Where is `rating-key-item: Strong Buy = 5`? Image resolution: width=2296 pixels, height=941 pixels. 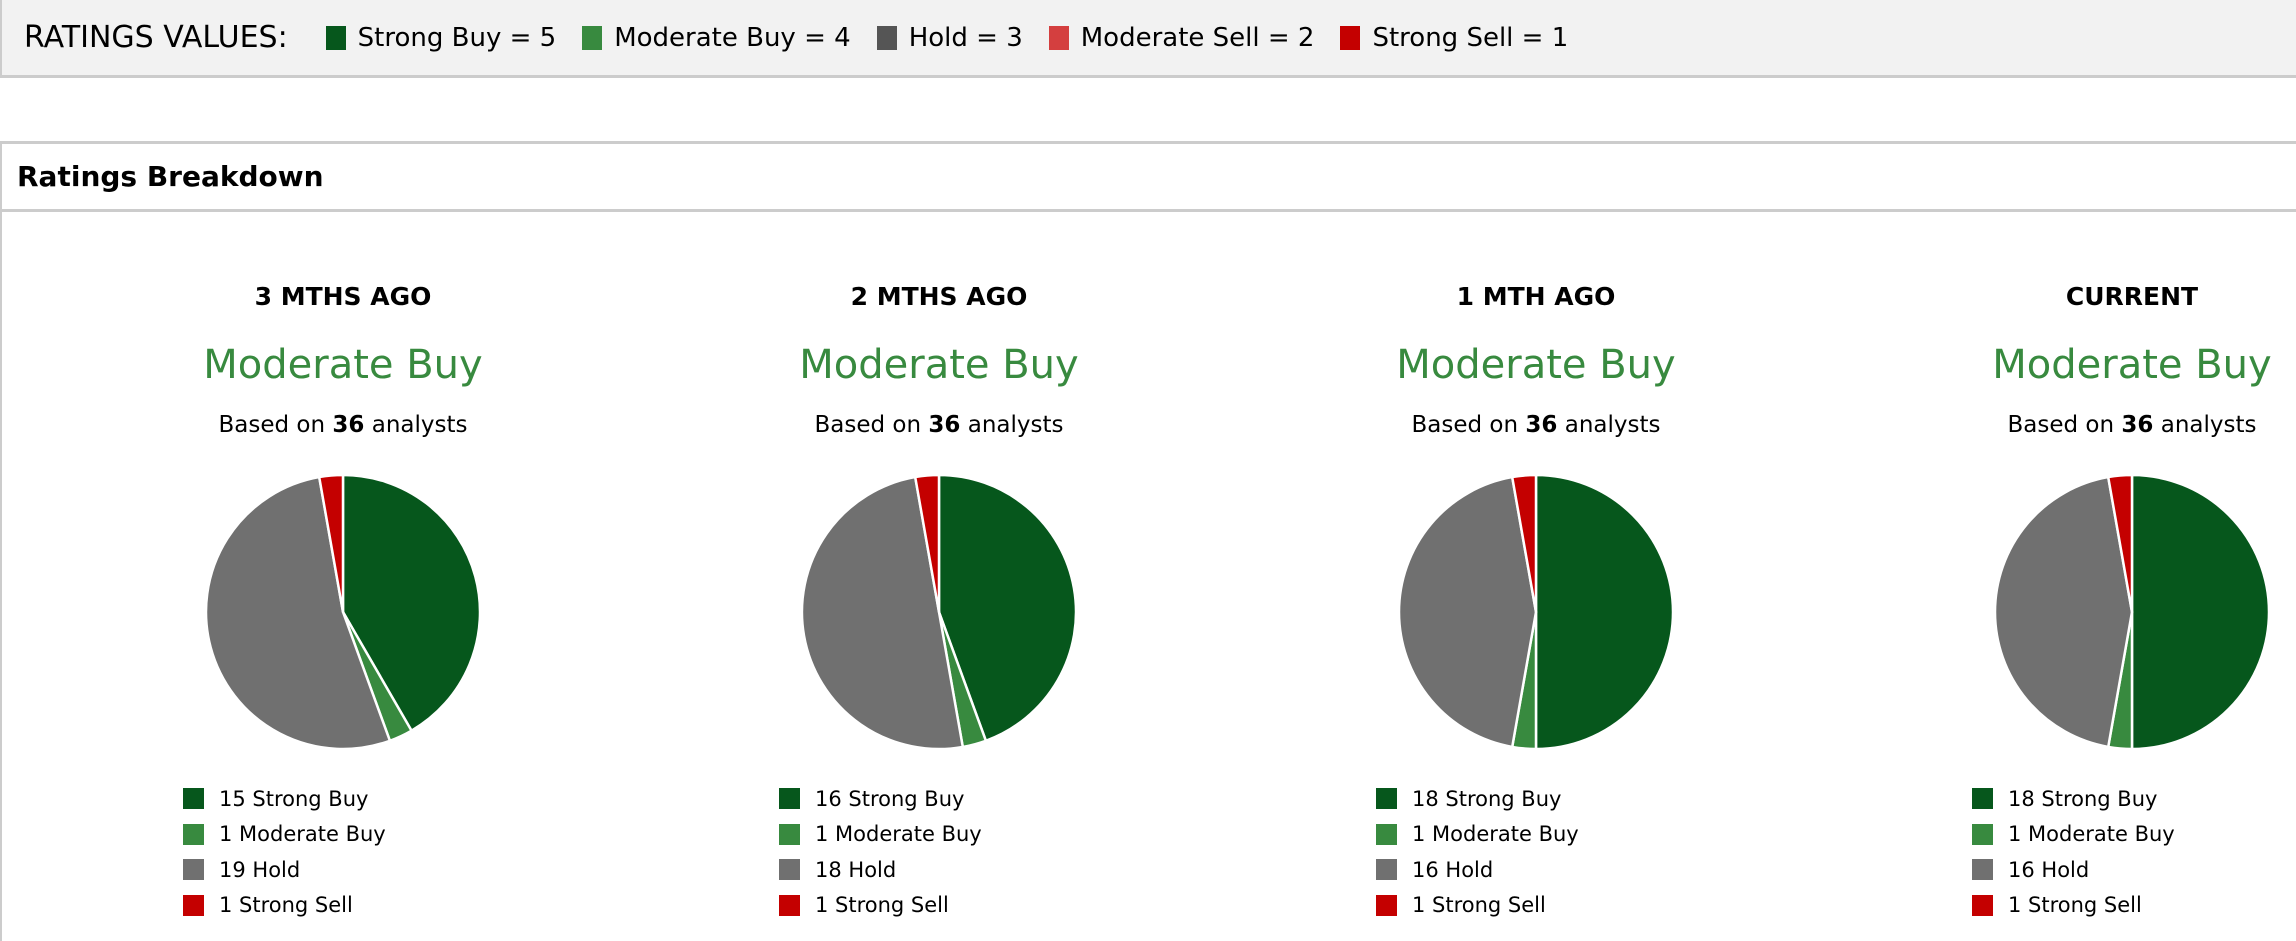
rating-key-item: Strong Buy = 5 is located at coordinates (441, 37).